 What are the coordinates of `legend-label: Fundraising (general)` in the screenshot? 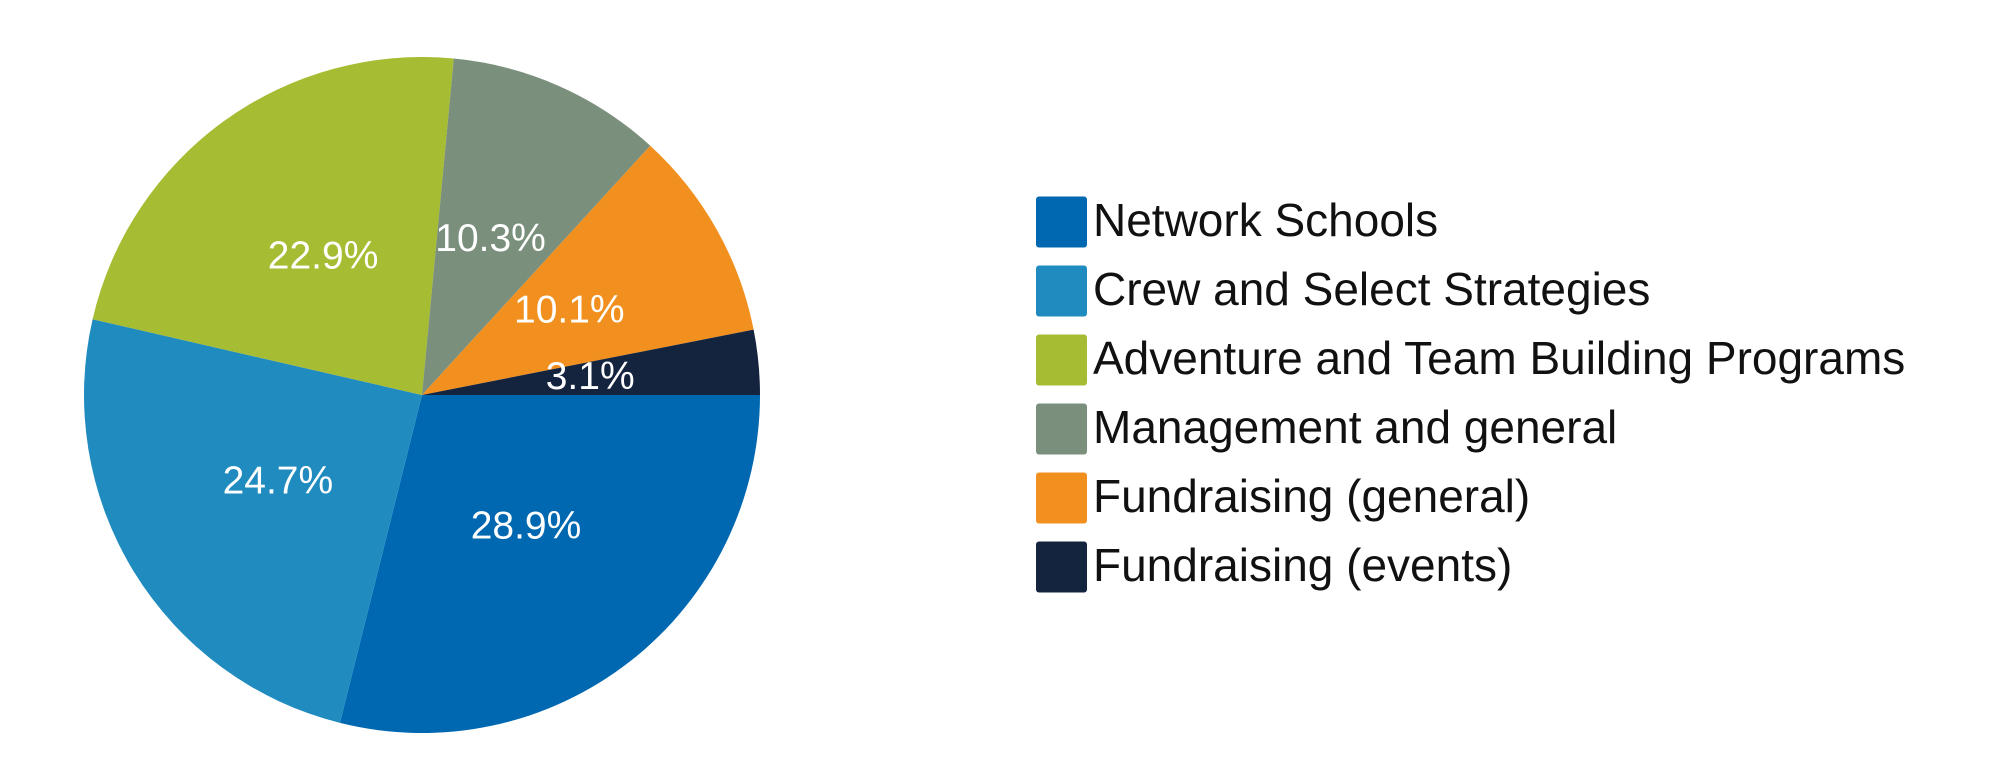 It's located at (1311, 496).